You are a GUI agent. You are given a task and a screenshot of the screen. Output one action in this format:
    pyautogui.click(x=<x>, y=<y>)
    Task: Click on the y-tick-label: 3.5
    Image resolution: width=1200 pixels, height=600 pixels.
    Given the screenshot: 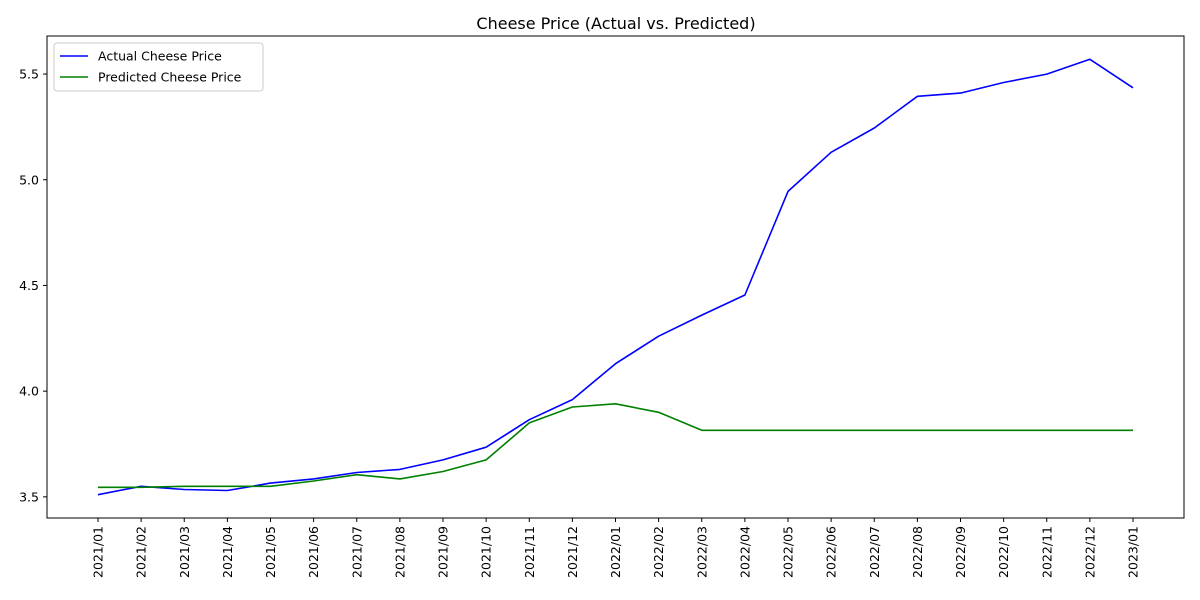 What is the action you would take?
    pyautogui.click(x=29, y=496)
    